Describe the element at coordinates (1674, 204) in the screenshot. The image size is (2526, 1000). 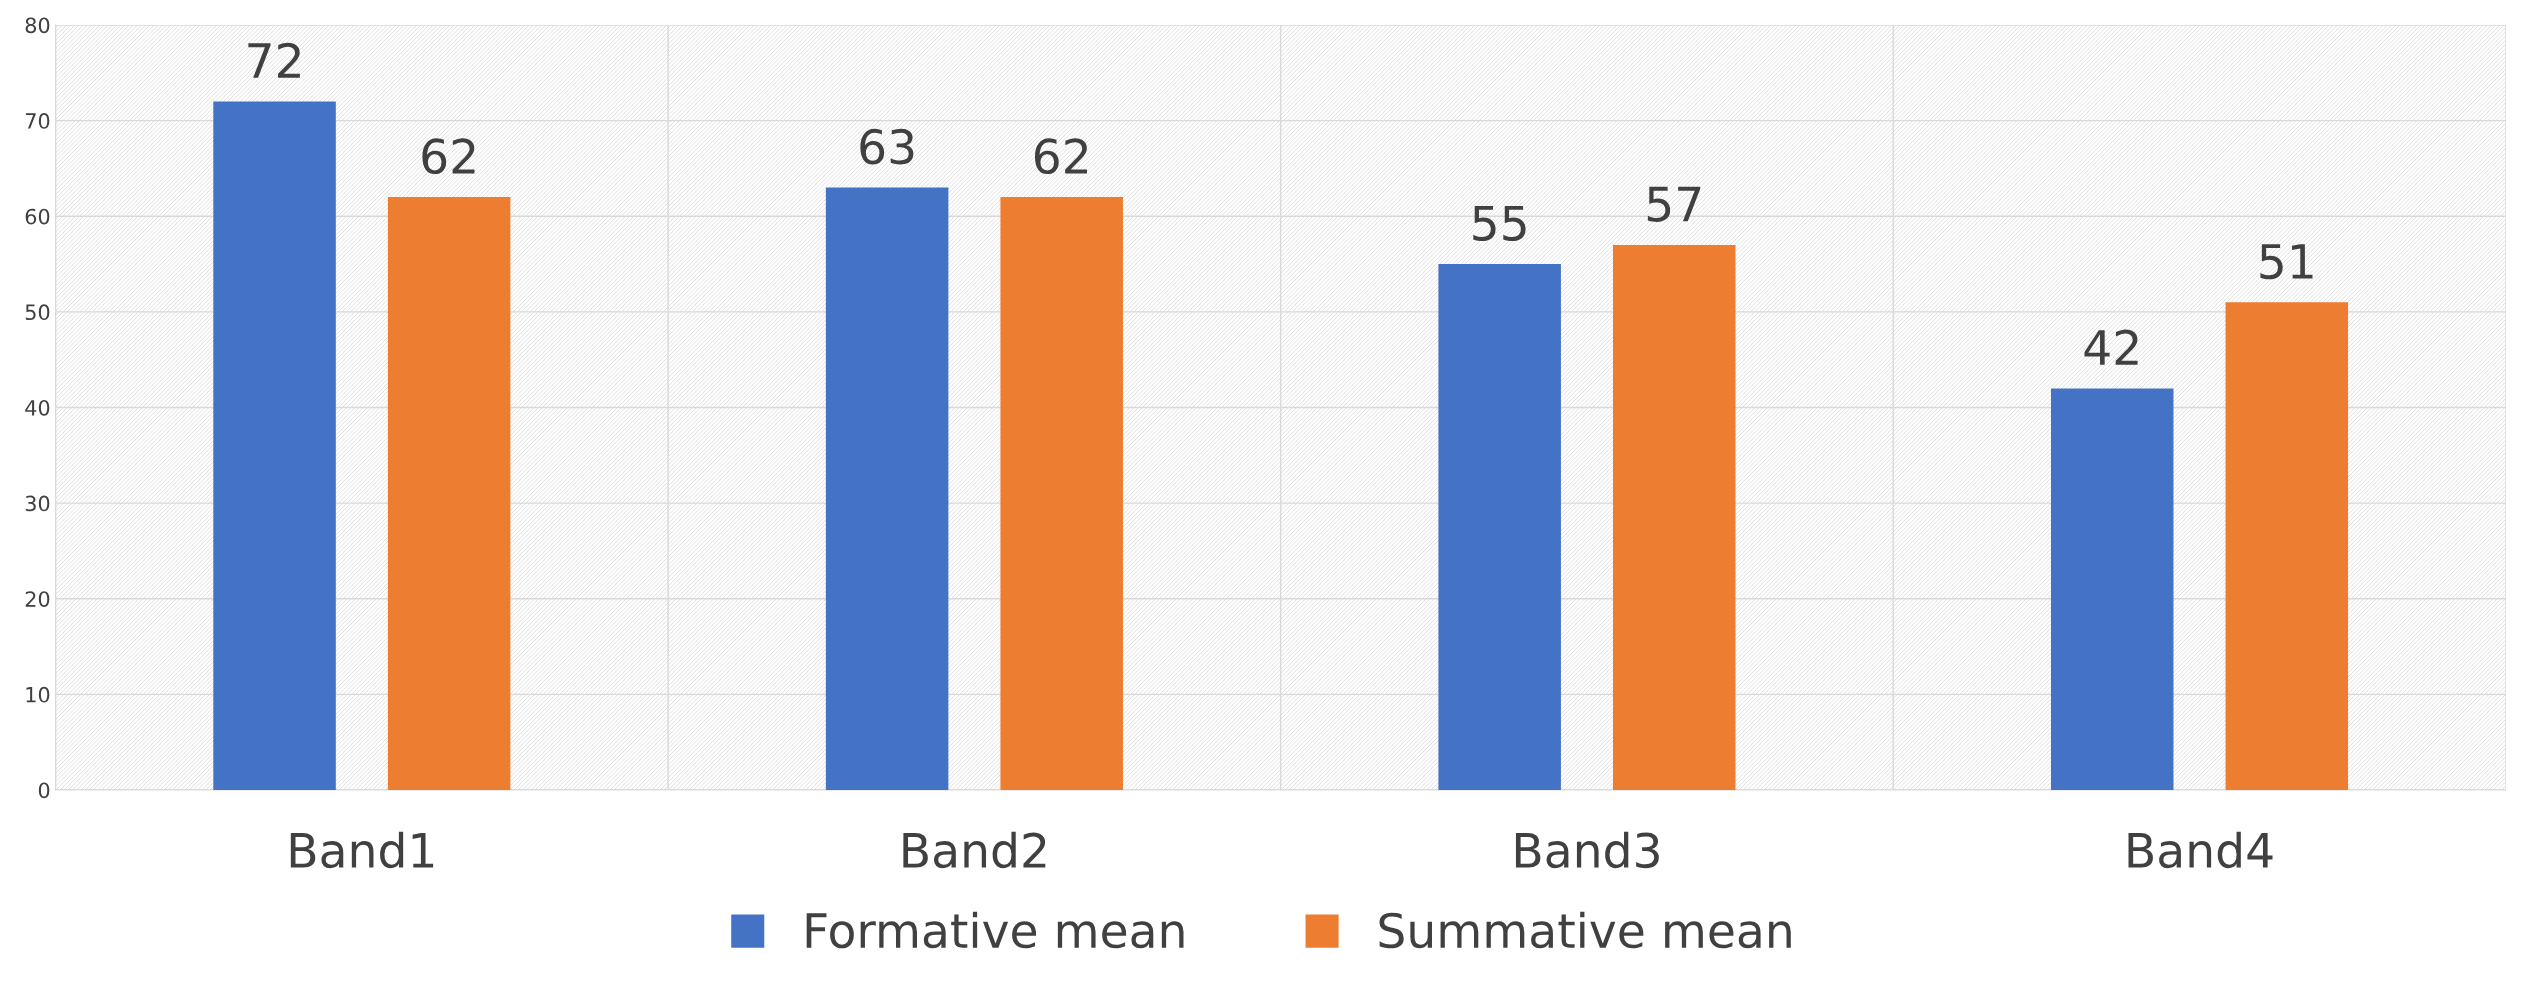
I see `data-label: 57` at that location.